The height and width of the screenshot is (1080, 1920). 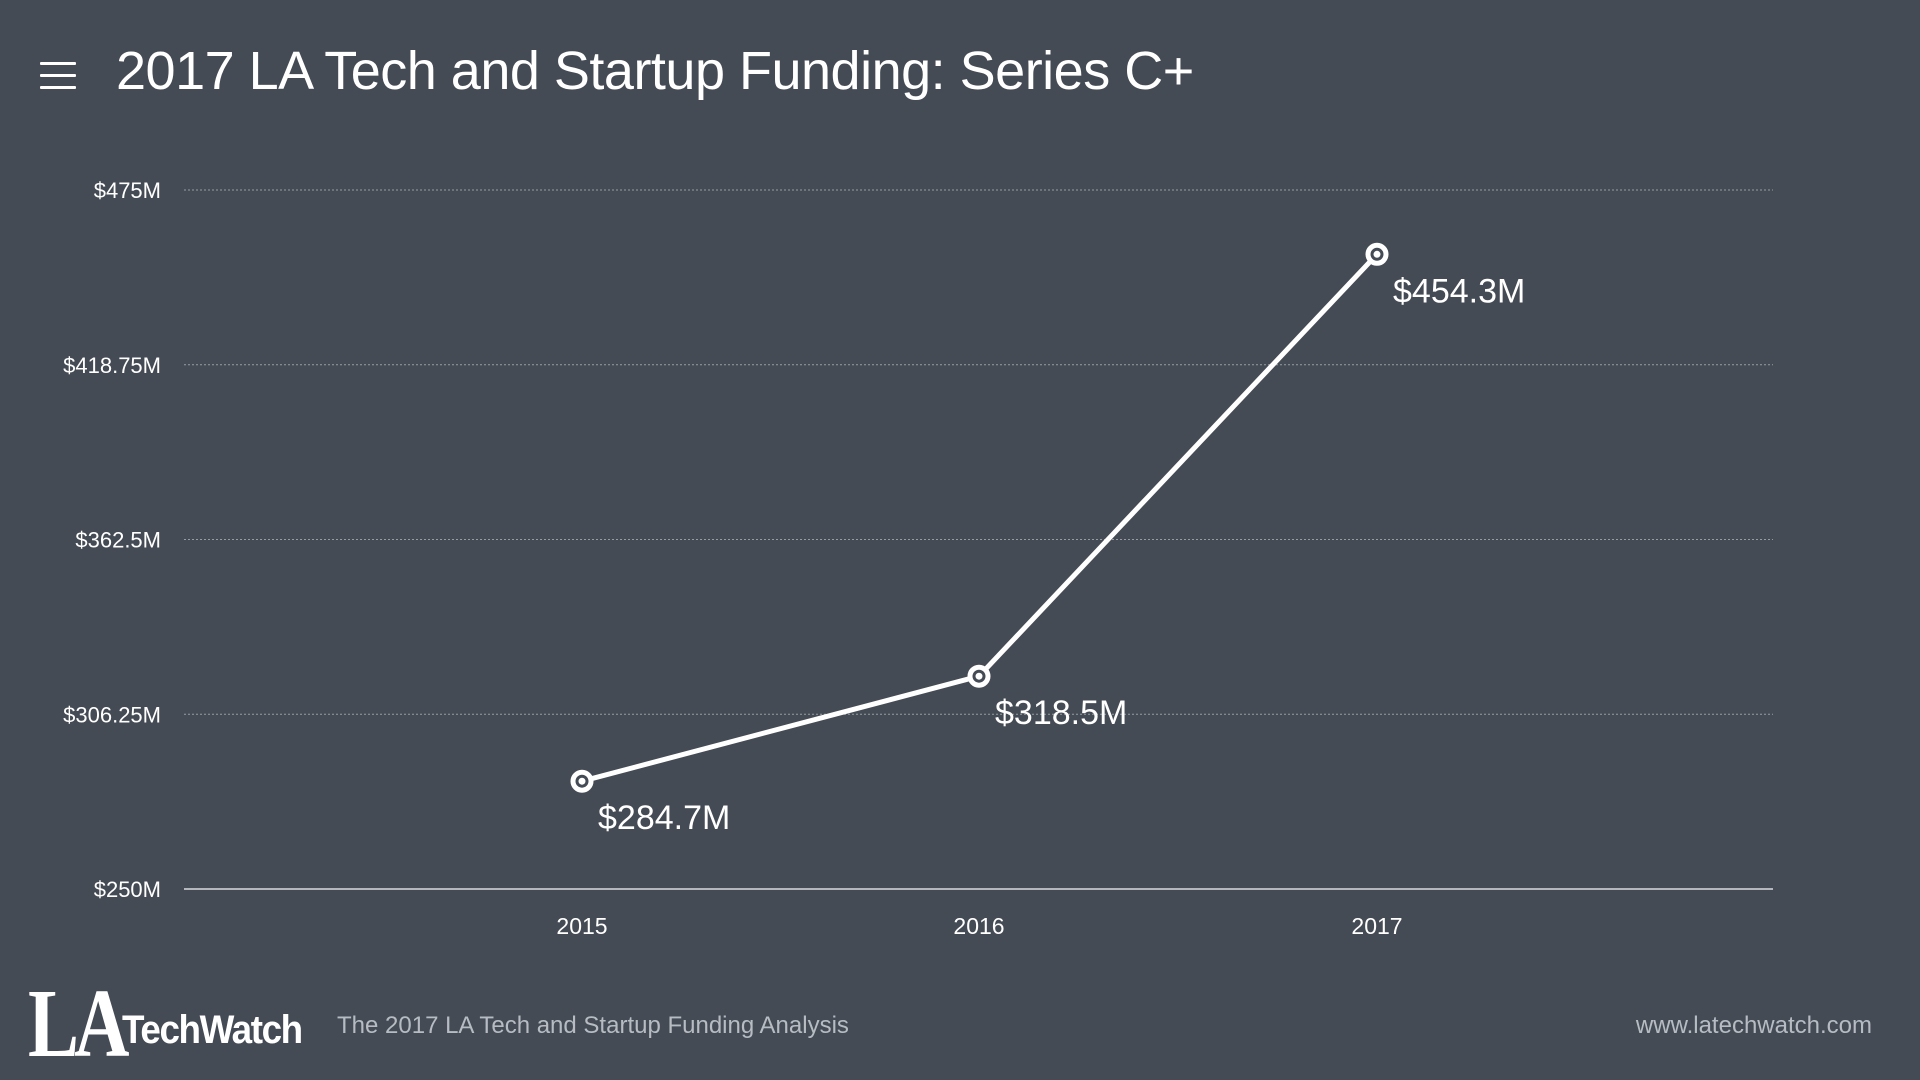 I want to click on hamburger-menu-icon, so click(x=58, y=75).